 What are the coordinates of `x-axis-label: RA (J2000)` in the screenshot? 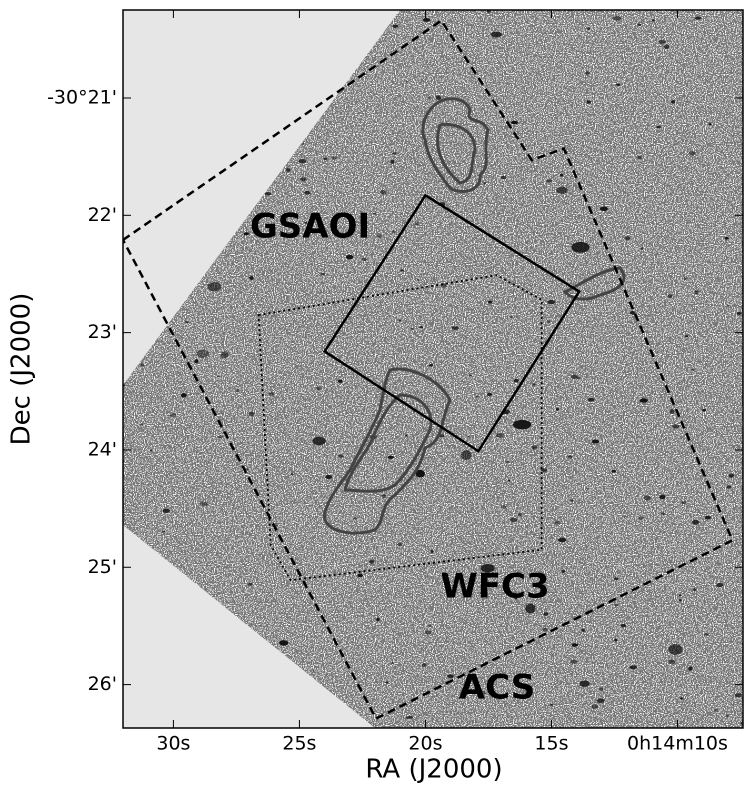 It's located at (433, 770).